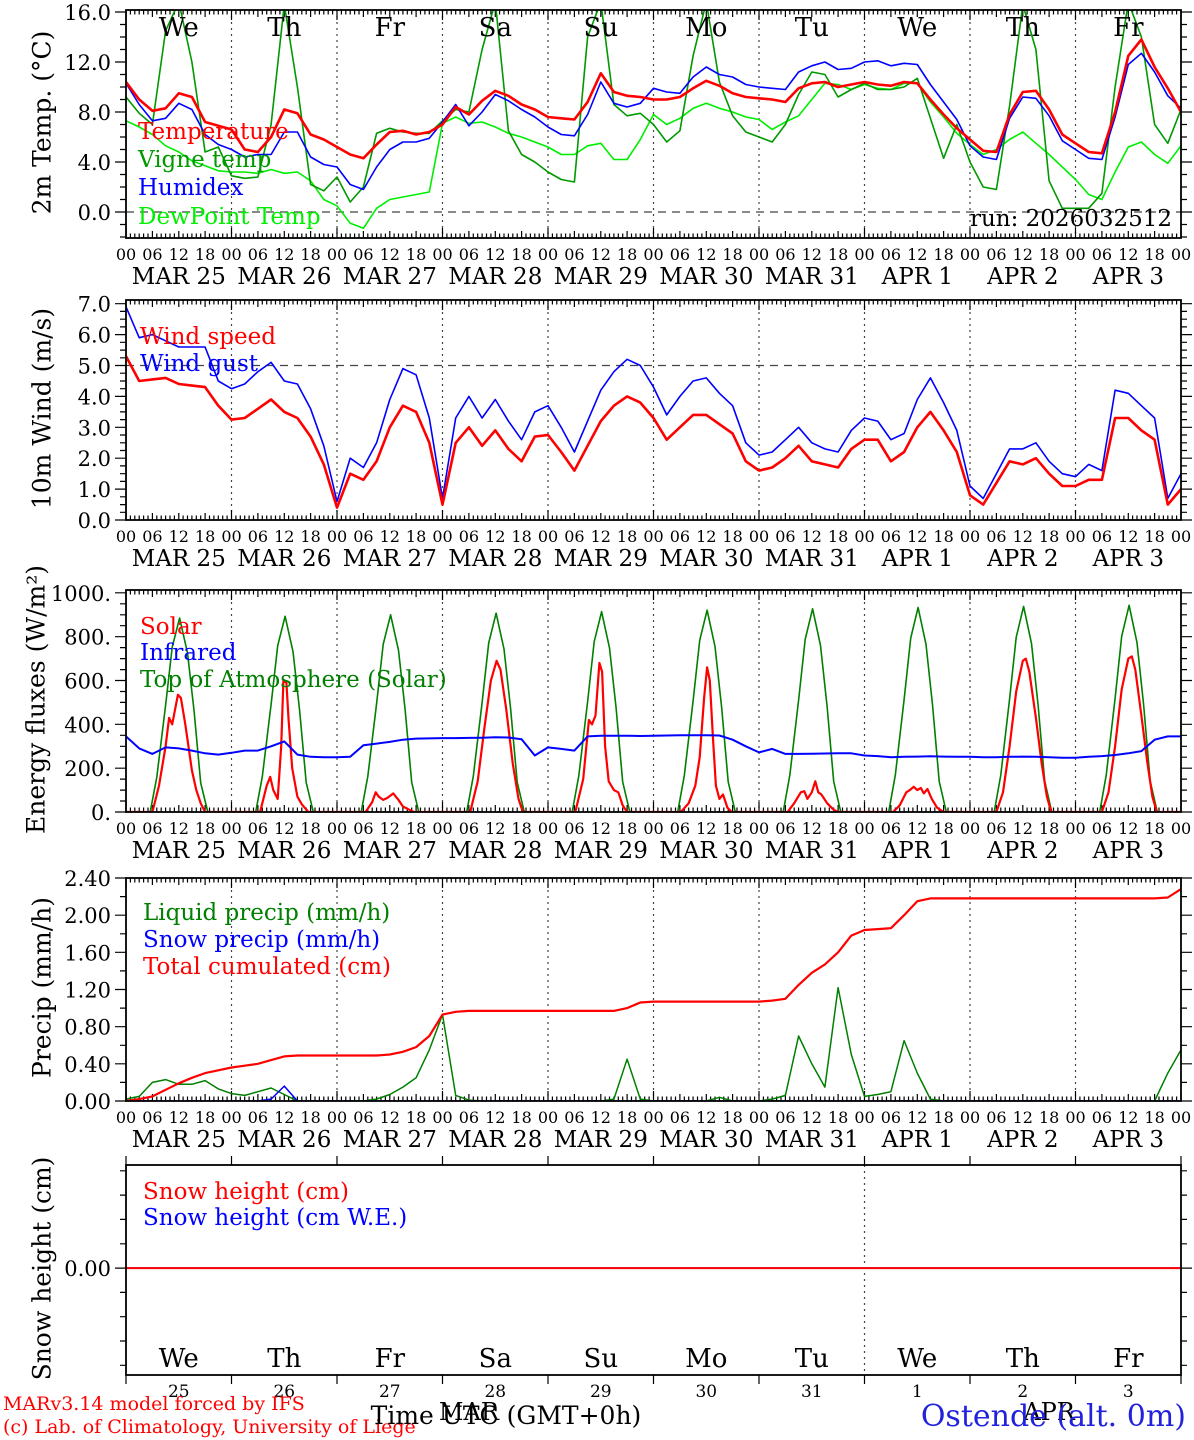  What do you see at coordinates (284, 277) in the screenshot?
I see `date-label: MAR 26` at bounding box center [284, 277].